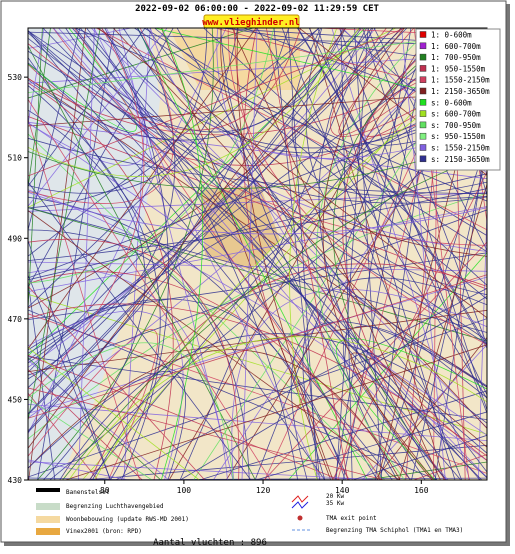 The width and height of the screenshot is (515, 554). What do you see at coordinates (15, 319) in the screenshot?
I see `y-tick-label: 470` at bounding box center [15, 319].